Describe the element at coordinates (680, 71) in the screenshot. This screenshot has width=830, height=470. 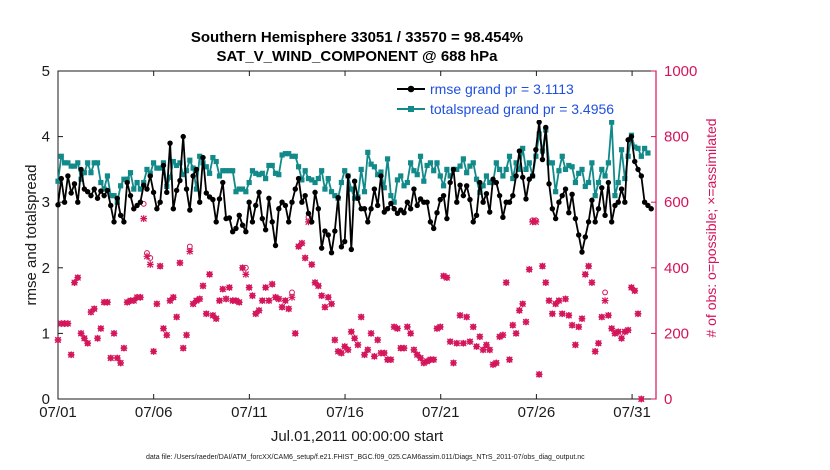
I see `y-right-tick-label: 1000` at that location.